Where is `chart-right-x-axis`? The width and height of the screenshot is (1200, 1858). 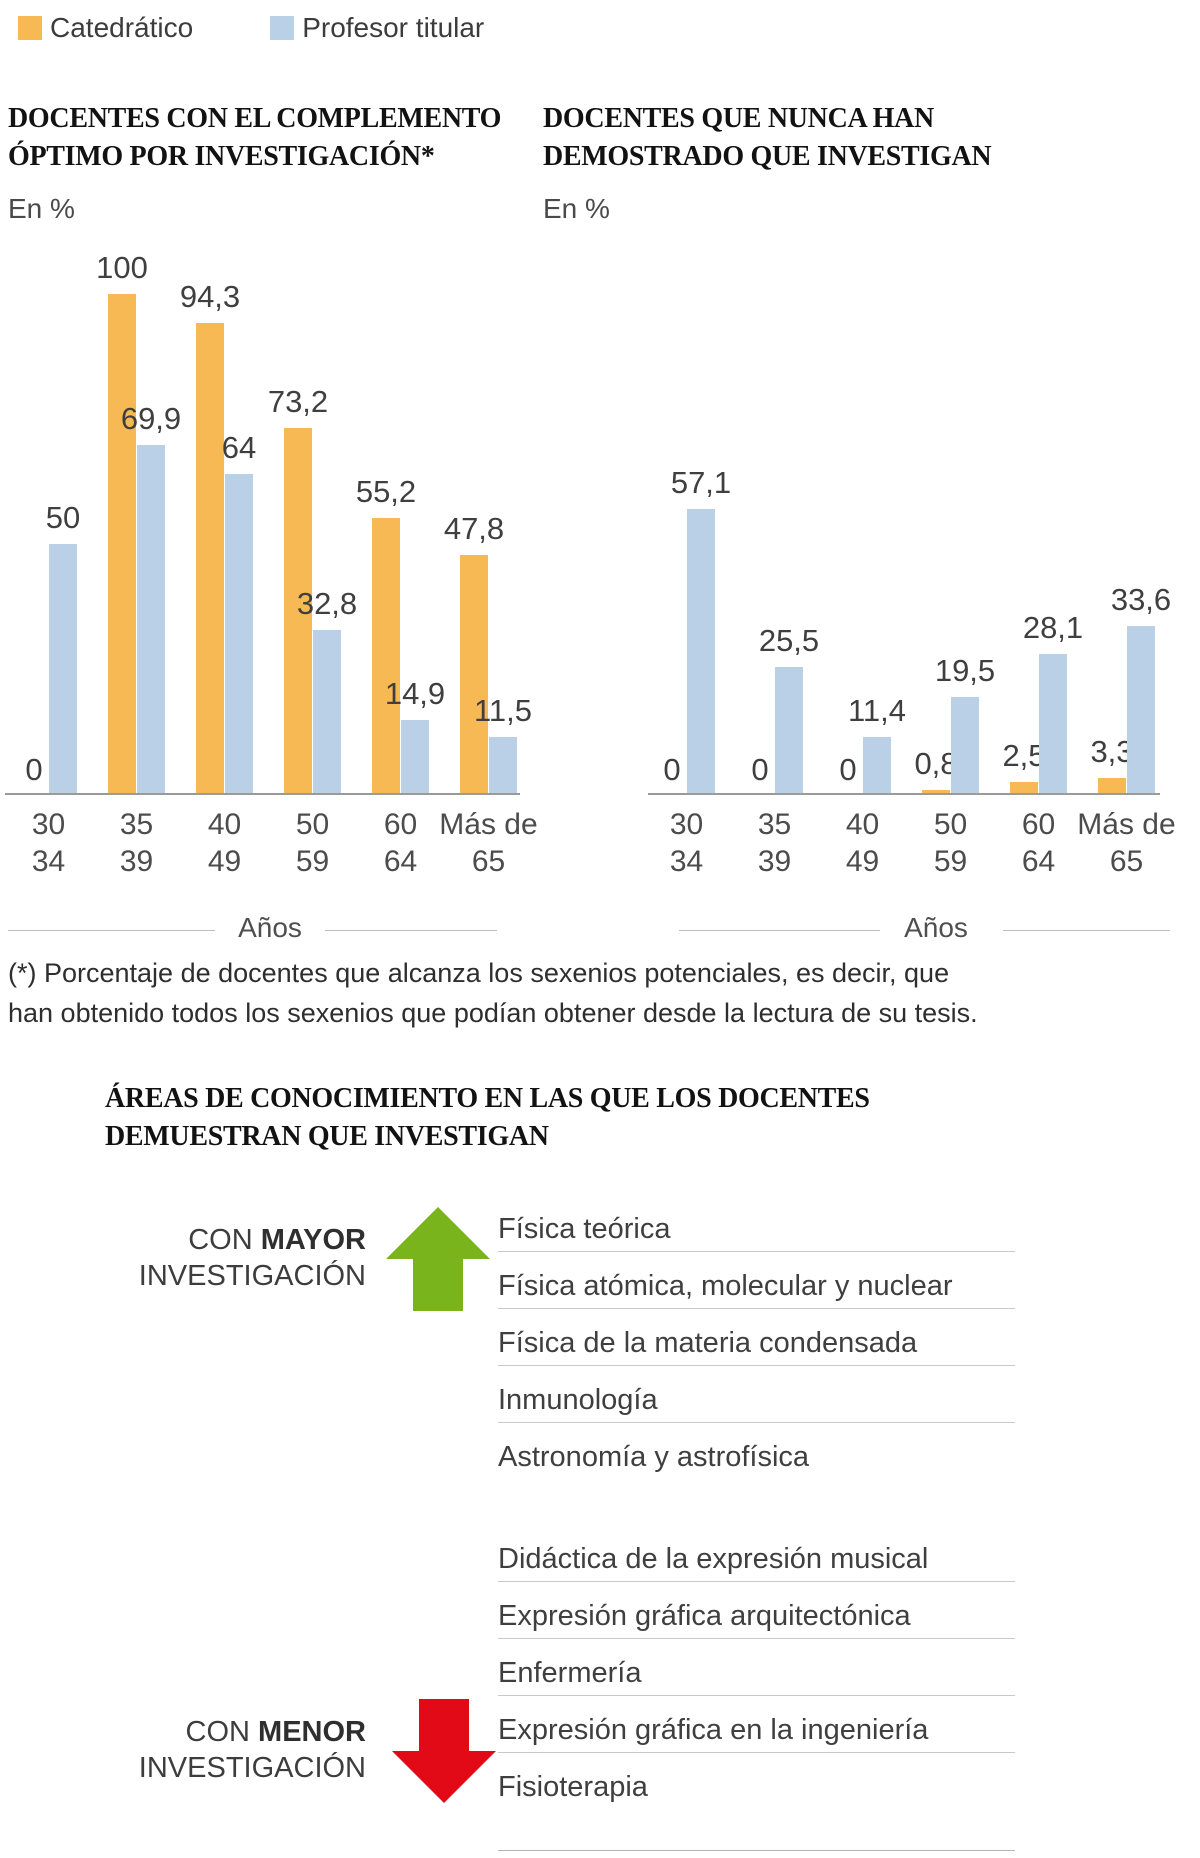 chart-right-x-axis is located at coordinates (904, 794).